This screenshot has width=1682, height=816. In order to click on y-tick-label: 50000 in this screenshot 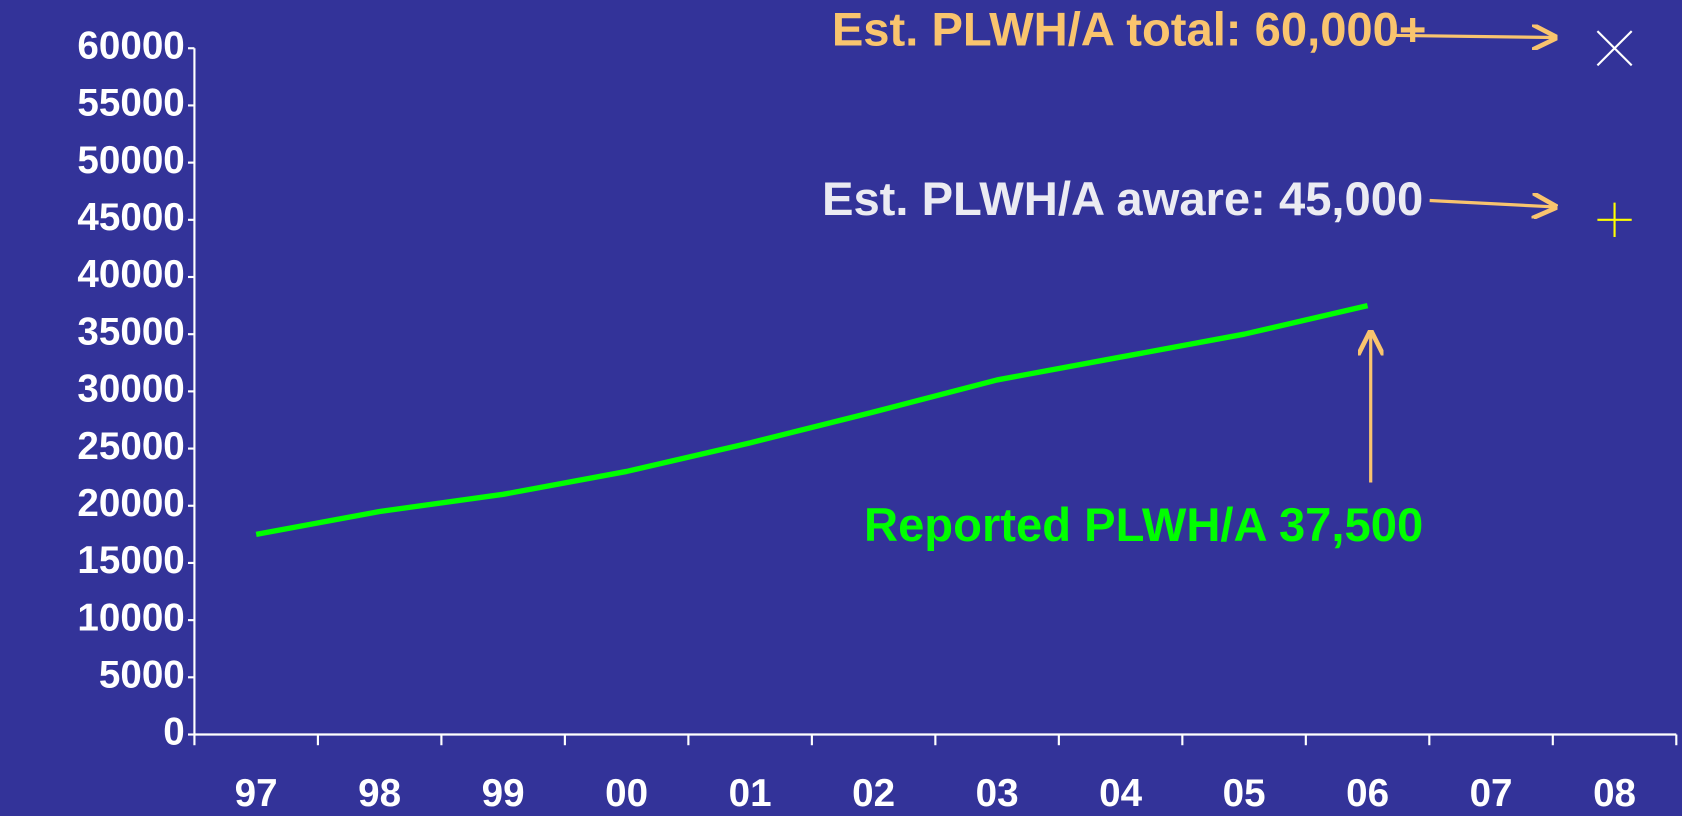, I will do `click(130, 160)`.